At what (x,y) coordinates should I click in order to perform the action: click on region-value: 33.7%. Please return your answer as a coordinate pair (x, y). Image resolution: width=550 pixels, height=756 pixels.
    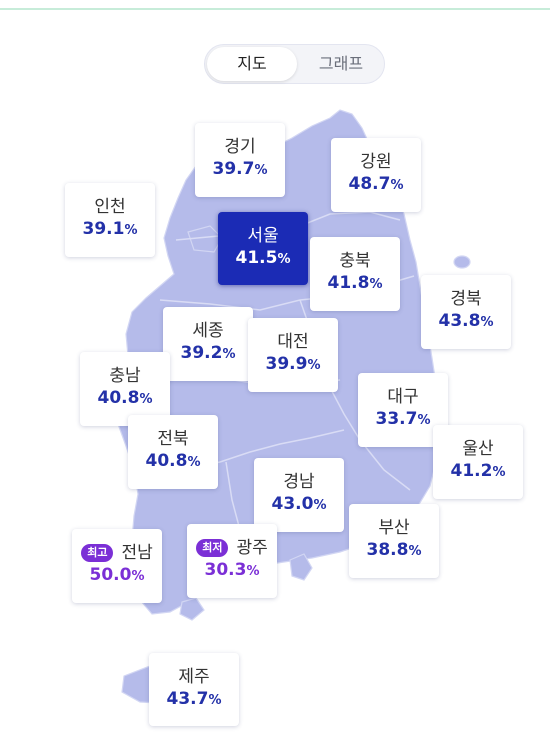
    Looking at the image, I should click on (403, 419).